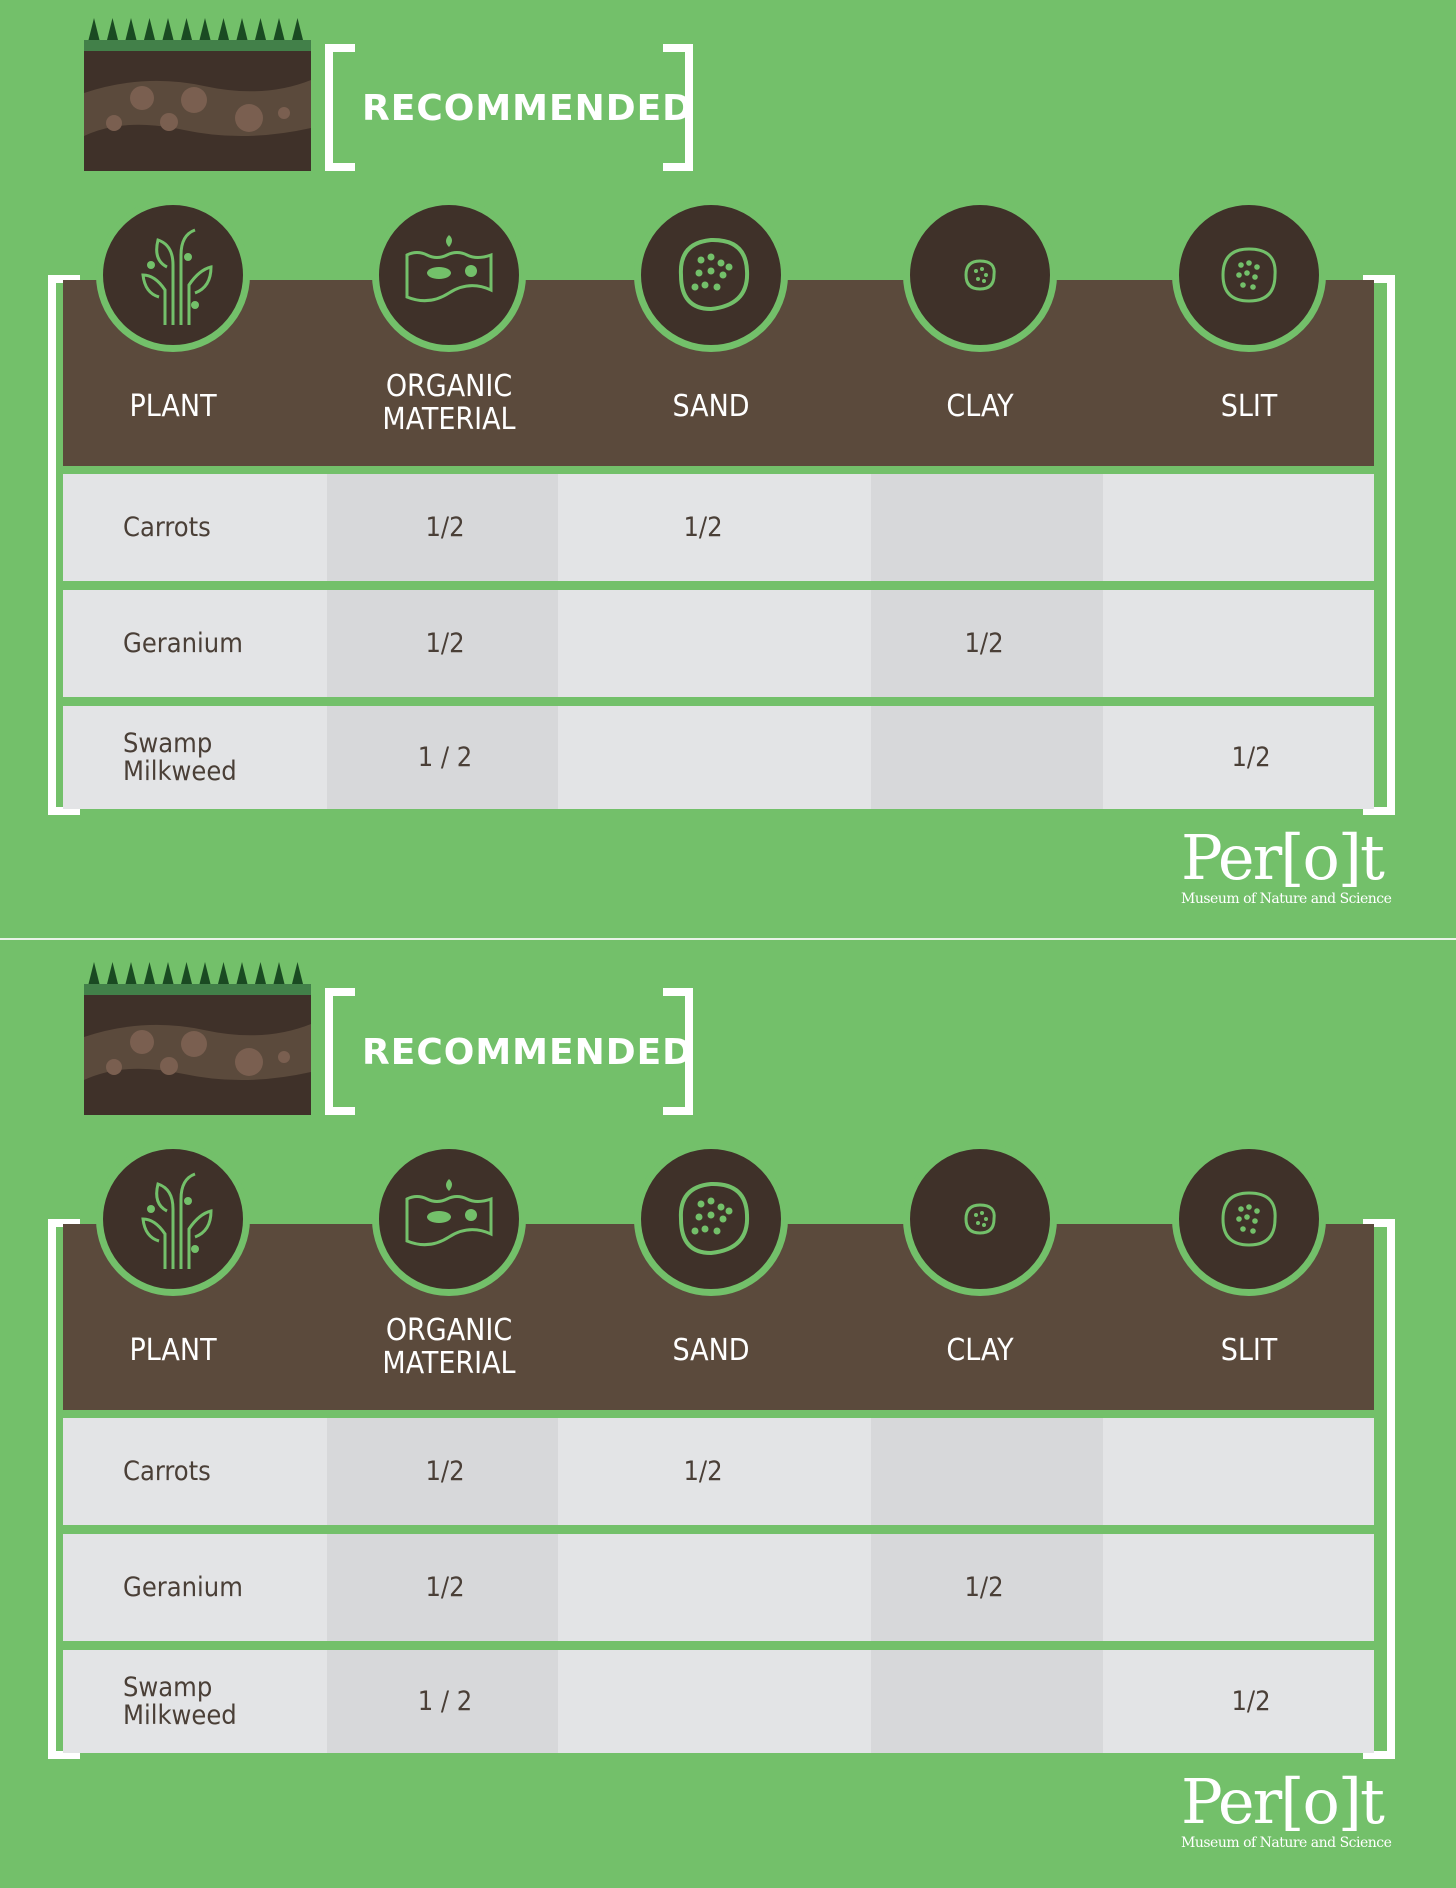 Image resolution: width=1456 pixels, height=1888 pixels. I want to click on section-divider, so click(728, 939).